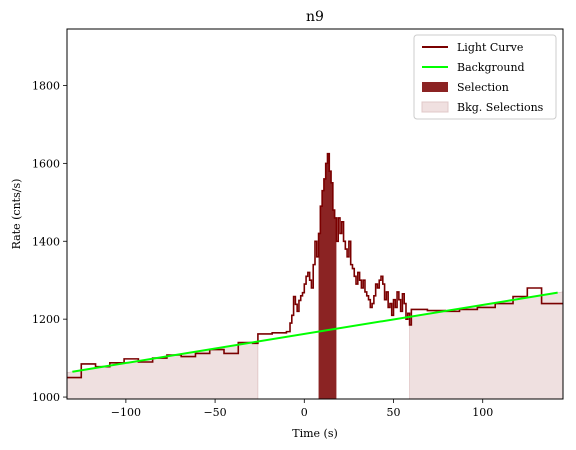  I want to click on legend-label: Background, so click(491, 67).